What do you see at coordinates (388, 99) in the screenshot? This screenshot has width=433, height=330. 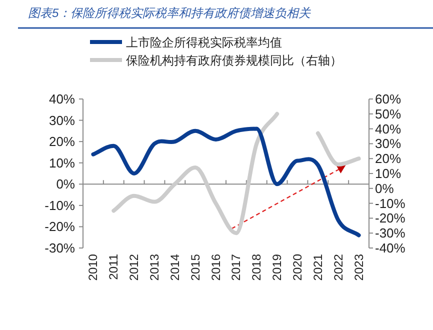 I see `y2-tick-label: 60%` at bounding box center [388, 99].